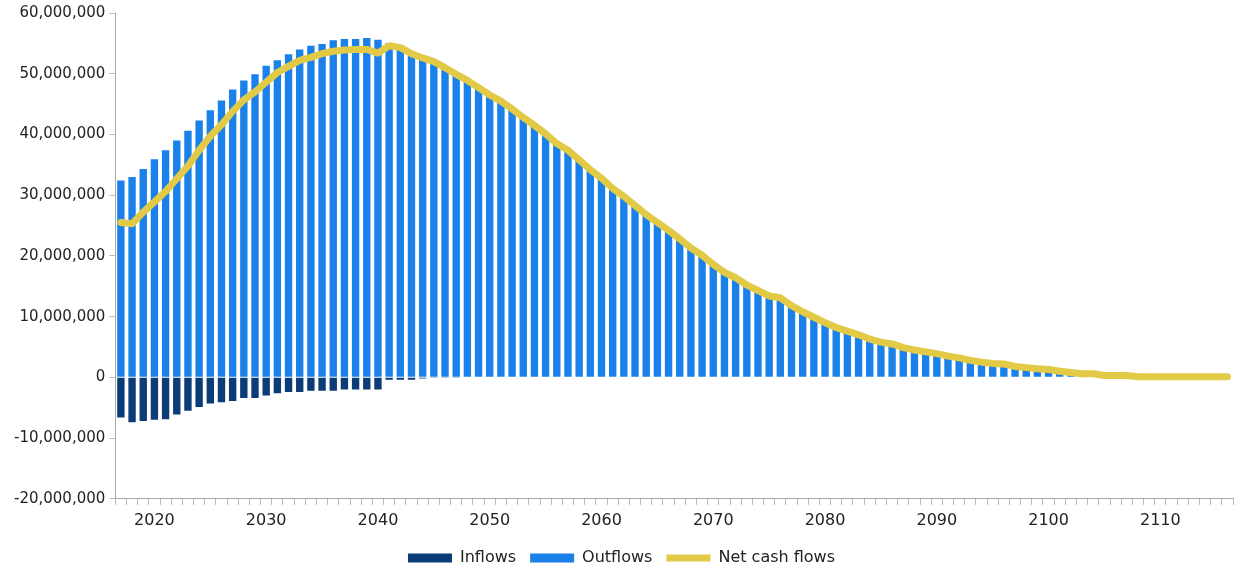  Describe the element at coordinates (62, 194) in the screenshot. I see `y-tick-label: 30,000,000` at that location.